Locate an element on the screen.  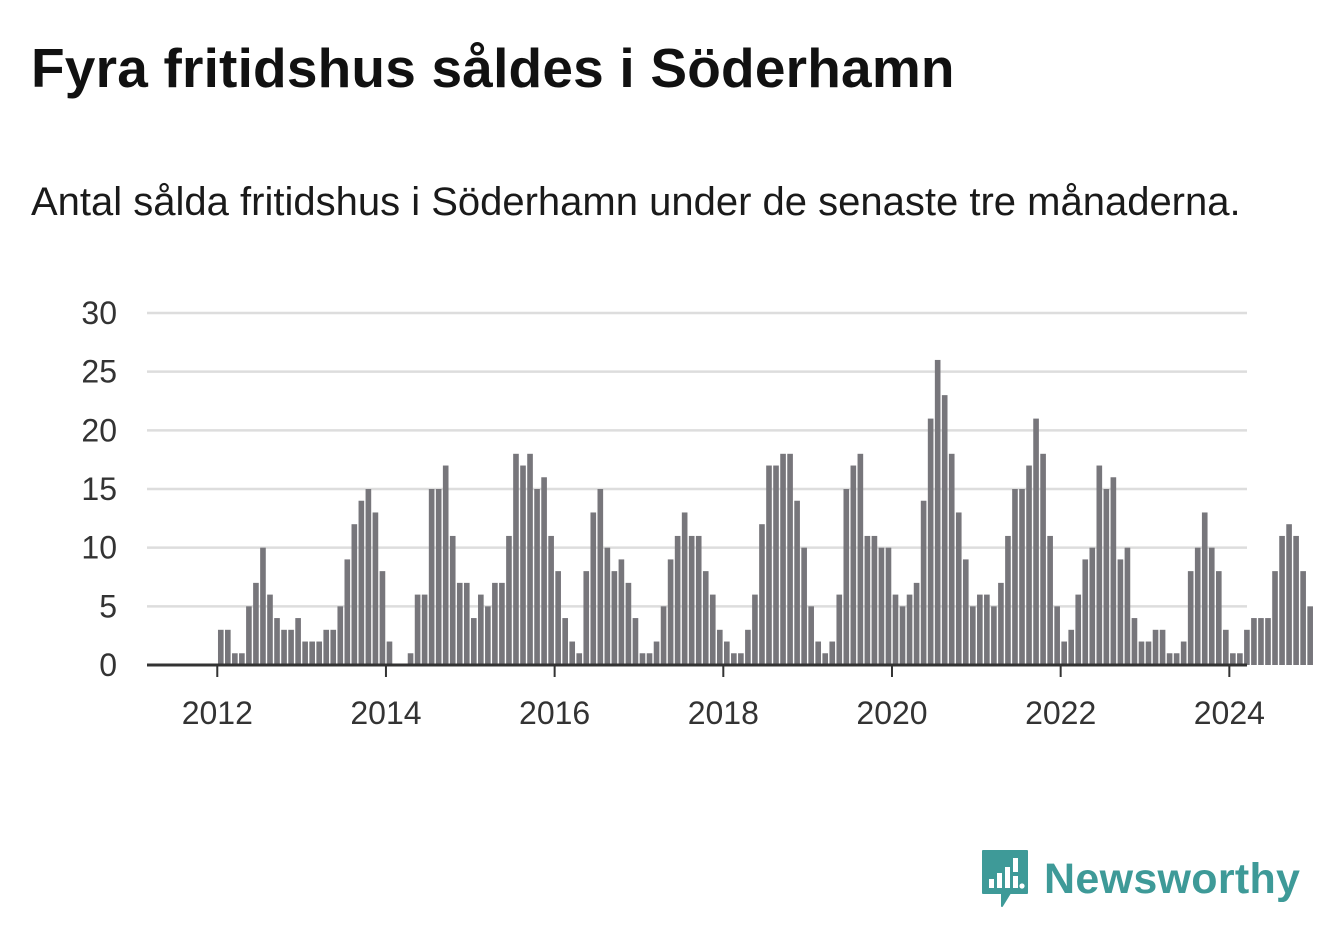
chart-title: Fyra fritidshus såldes i Söderhamn is located at coordinates (493, 68).